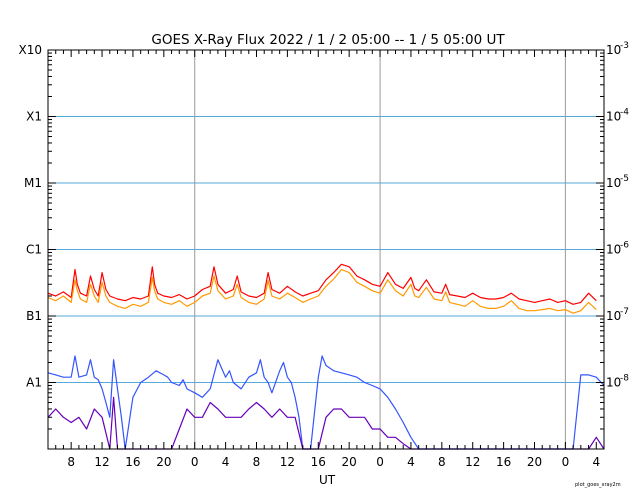  What do you see at coordinates (327, 480) in the screenshot?
I see `x-axis-label: UT` at bounding box center [327, 480].